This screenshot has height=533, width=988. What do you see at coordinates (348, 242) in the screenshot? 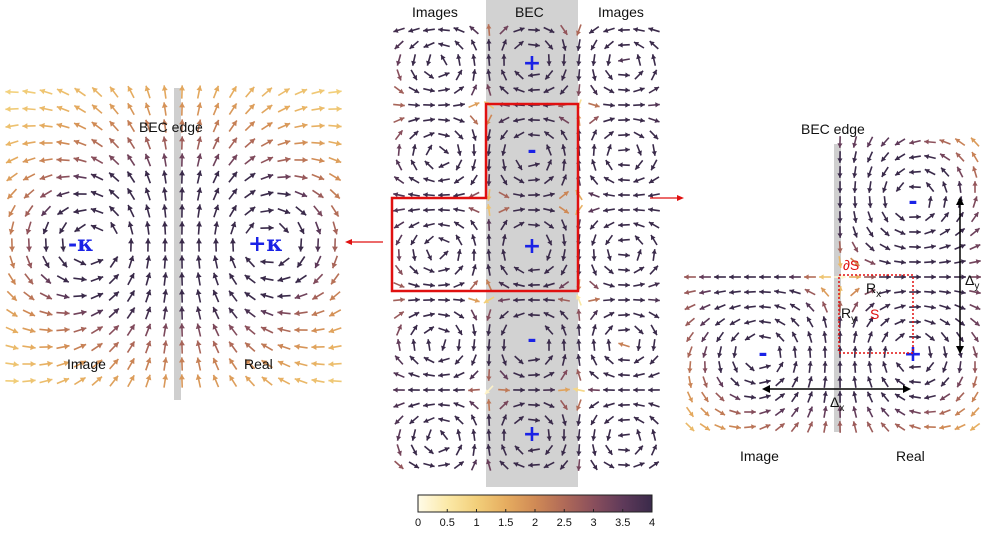
I see `arrow-to-left-head` at bounding box center [348, 242].